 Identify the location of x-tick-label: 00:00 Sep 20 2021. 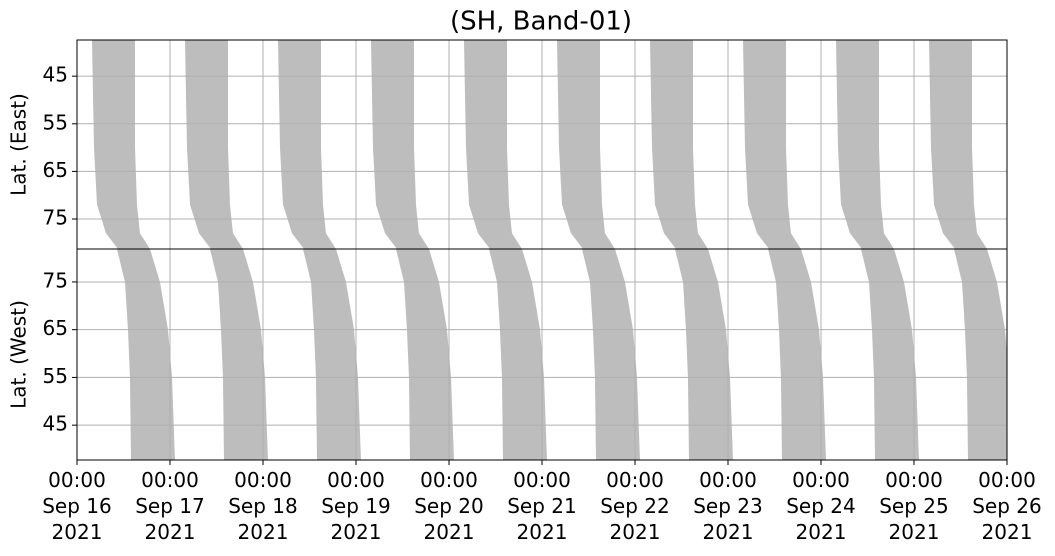
(449, 506).